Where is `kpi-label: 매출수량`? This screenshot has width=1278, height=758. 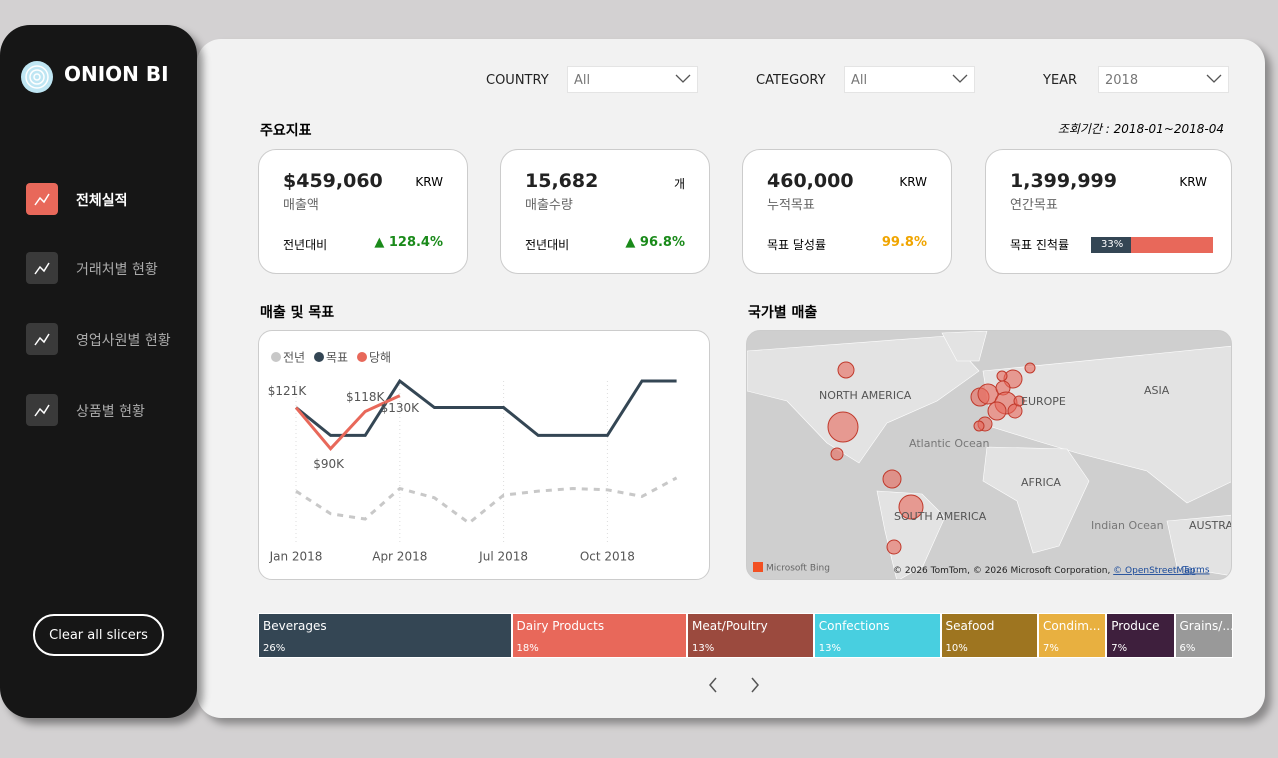 kpi-label: 매출수량 is located at coordinates (549, 205).